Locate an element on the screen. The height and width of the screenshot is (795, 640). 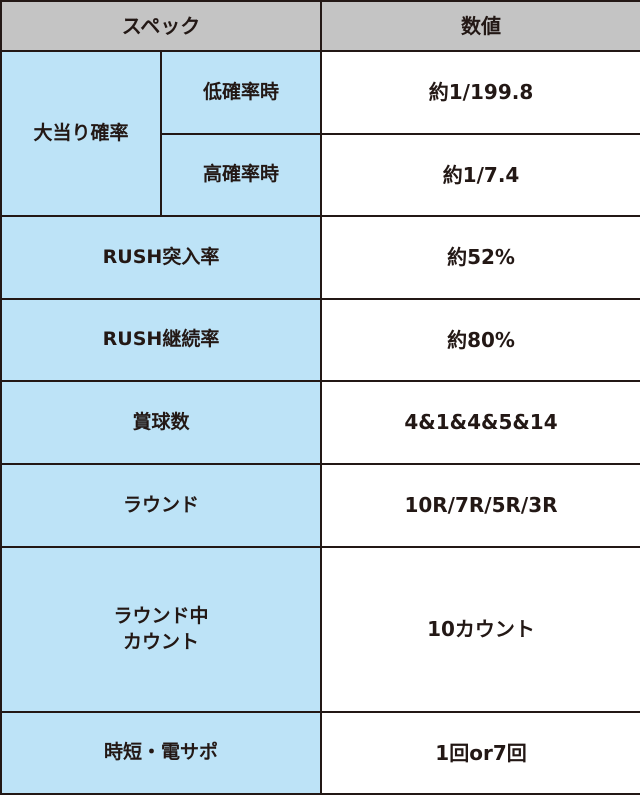
row-label: 大当り確率 is located at coordinates (81, 133).